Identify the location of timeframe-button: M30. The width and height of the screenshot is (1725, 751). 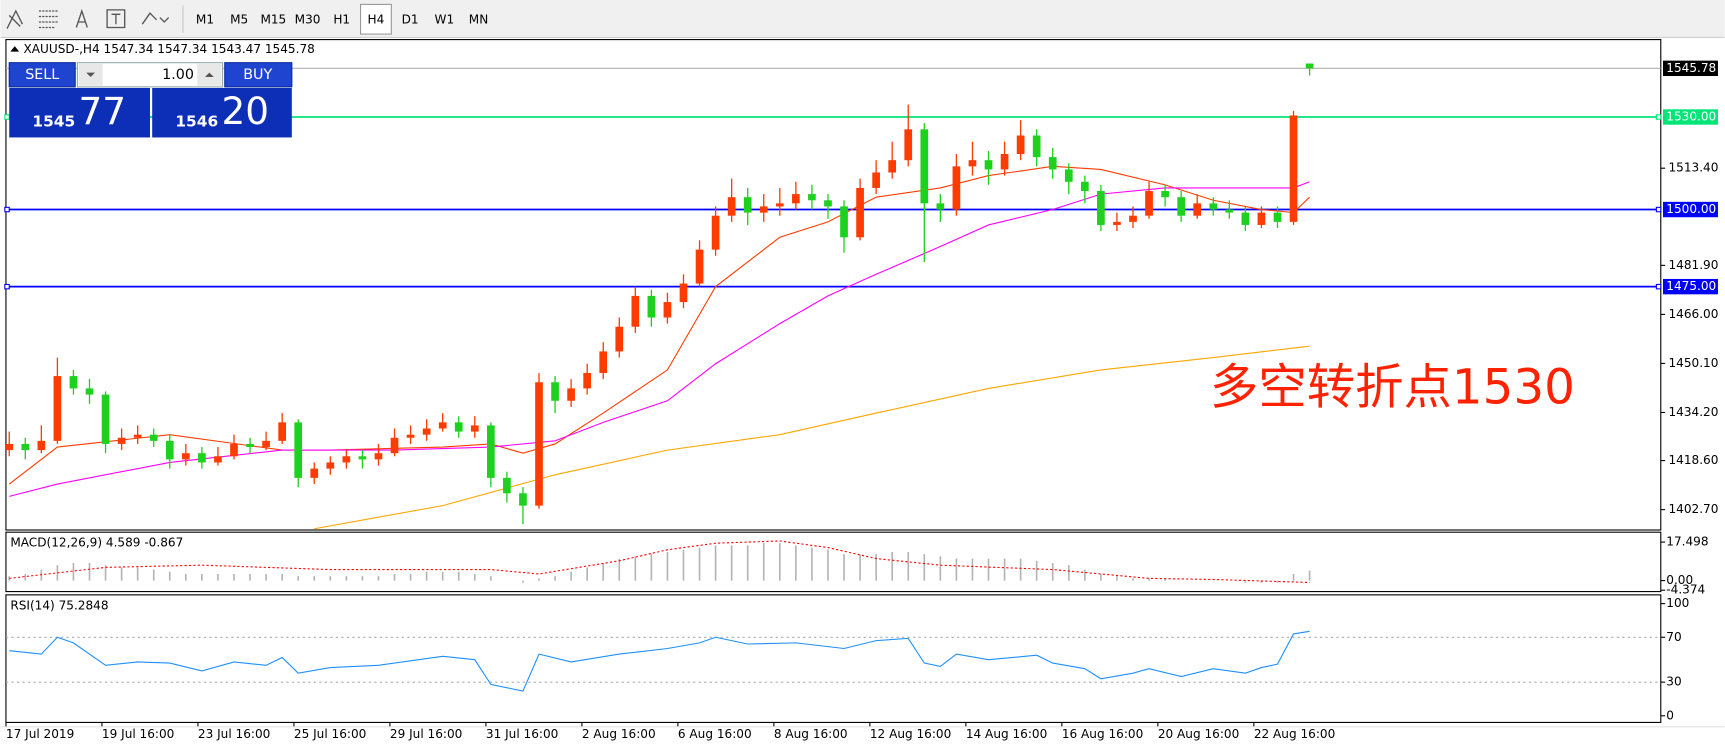
(308, 19).